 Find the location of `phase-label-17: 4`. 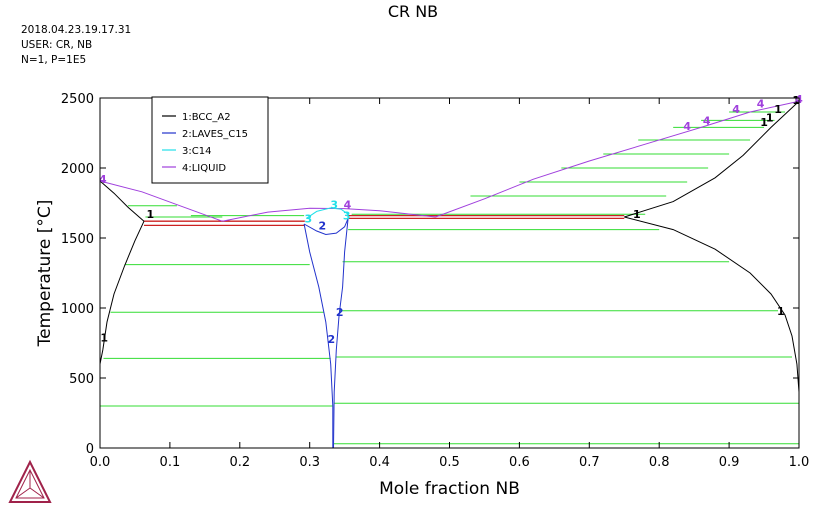

phase-label-17: 4 is located at coordinates (736, 109).